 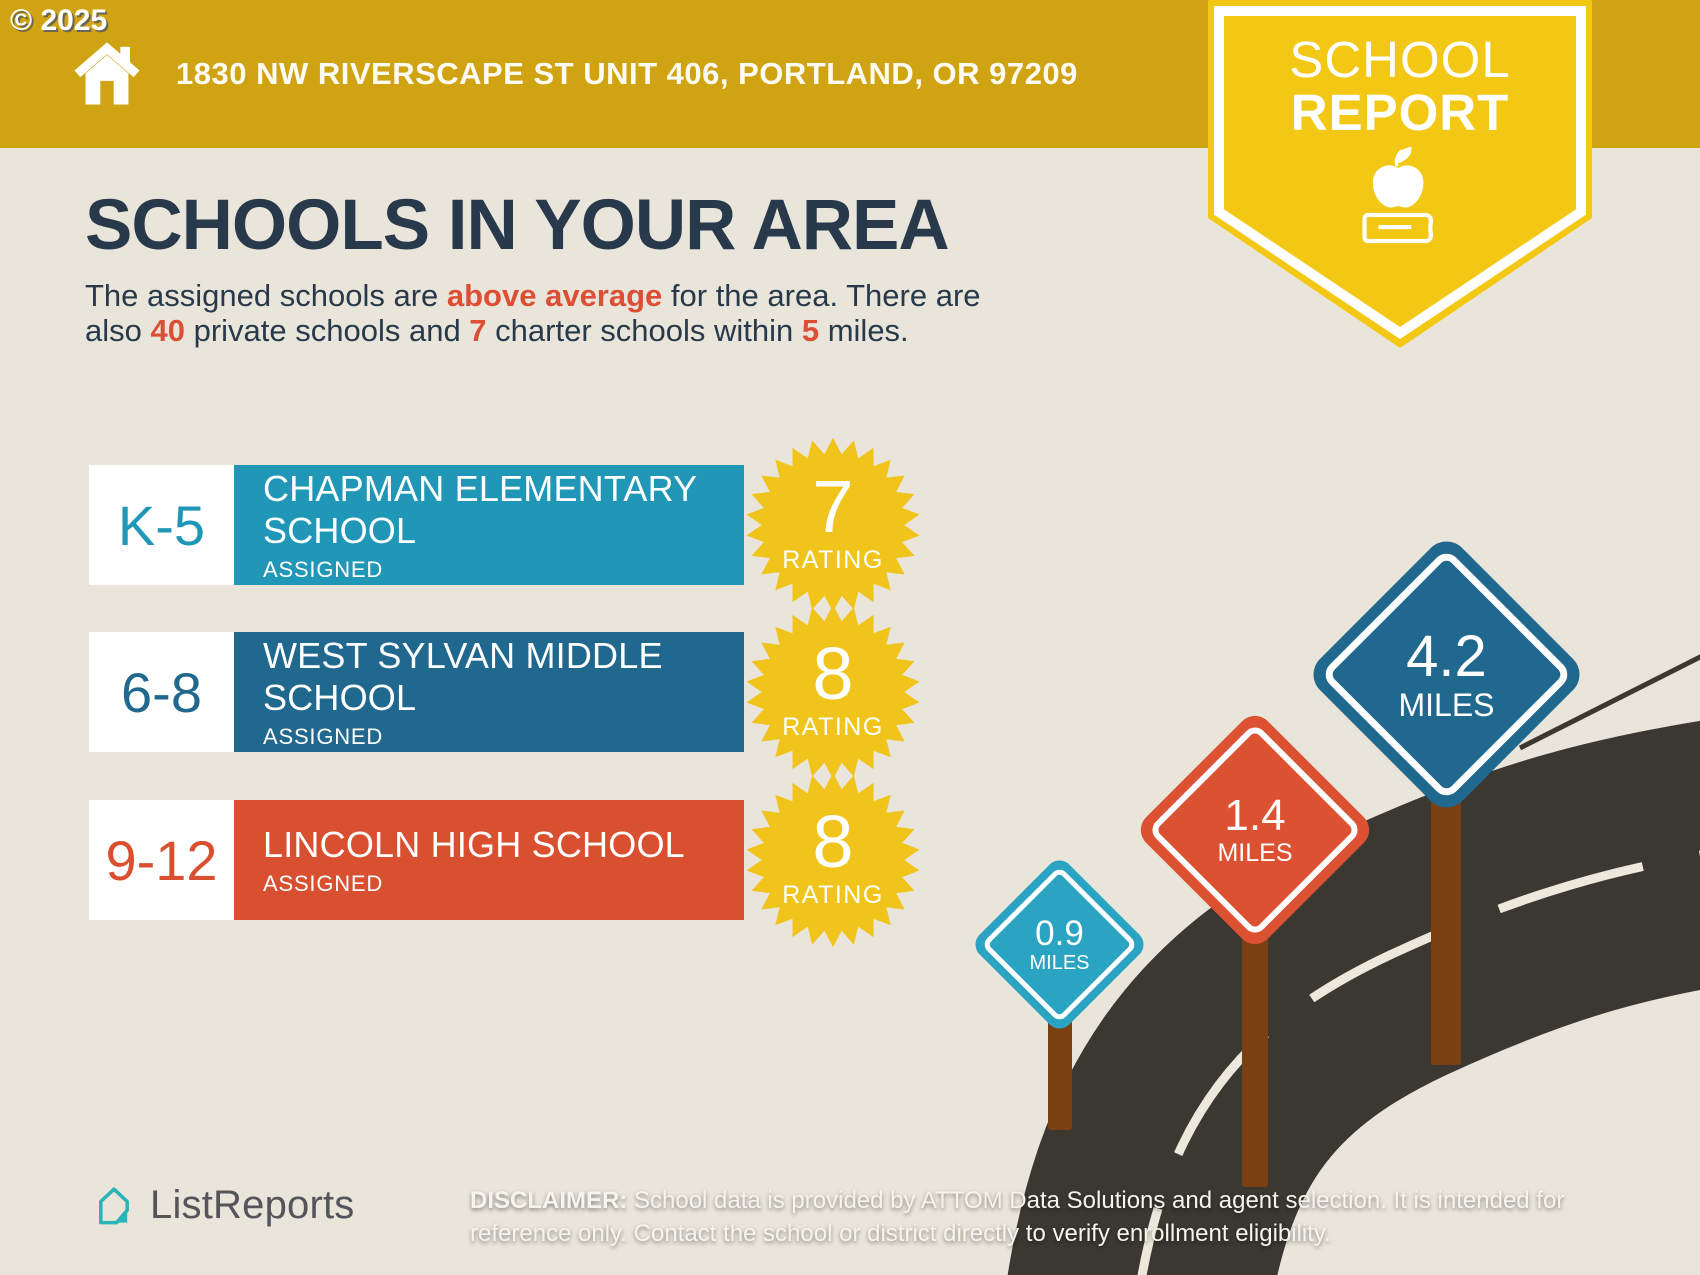 What do you see at coordinates (1400, 59) in the screenshot?
I see `badge-title-line1: SCHOOL` at bounding box center [1400, 59].